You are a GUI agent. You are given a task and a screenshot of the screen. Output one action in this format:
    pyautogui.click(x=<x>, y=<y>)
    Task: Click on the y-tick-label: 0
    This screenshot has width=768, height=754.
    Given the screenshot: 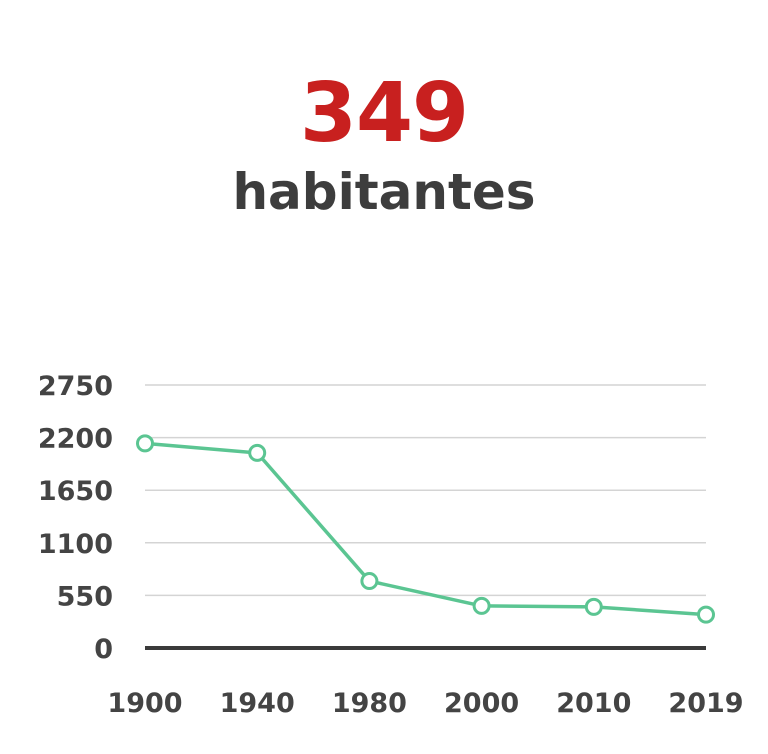 What is the action you would take?
    pyautogui.click(x=103, y=649)
    